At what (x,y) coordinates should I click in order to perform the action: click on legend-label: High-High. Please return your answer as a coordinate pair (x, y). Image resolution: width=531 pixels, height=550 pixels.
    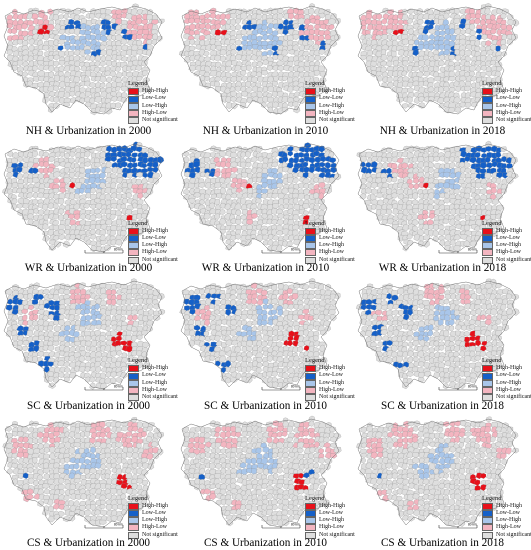
    Looking at the image, I should click on (509, 230).